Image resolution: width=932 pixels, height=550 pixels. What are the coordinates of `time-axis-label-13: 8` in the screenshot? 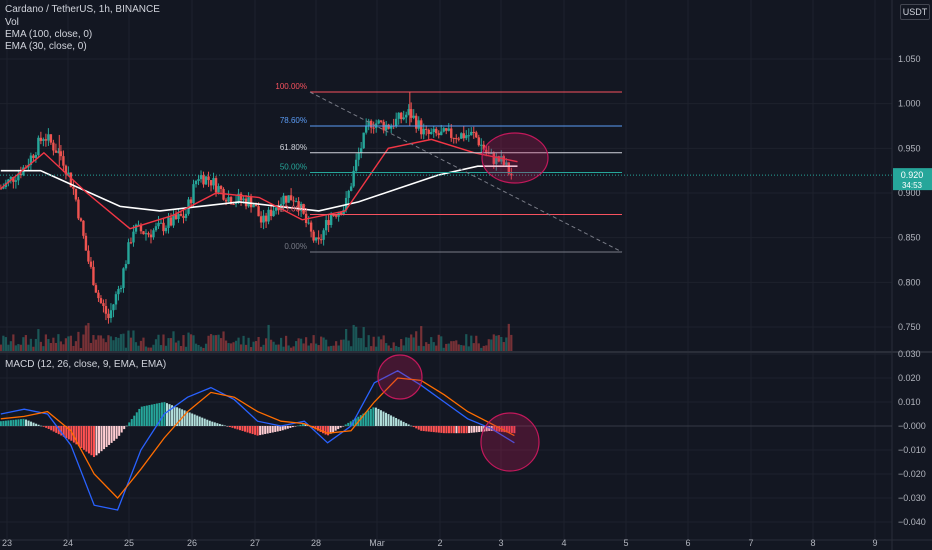 It's located at (812, 543).